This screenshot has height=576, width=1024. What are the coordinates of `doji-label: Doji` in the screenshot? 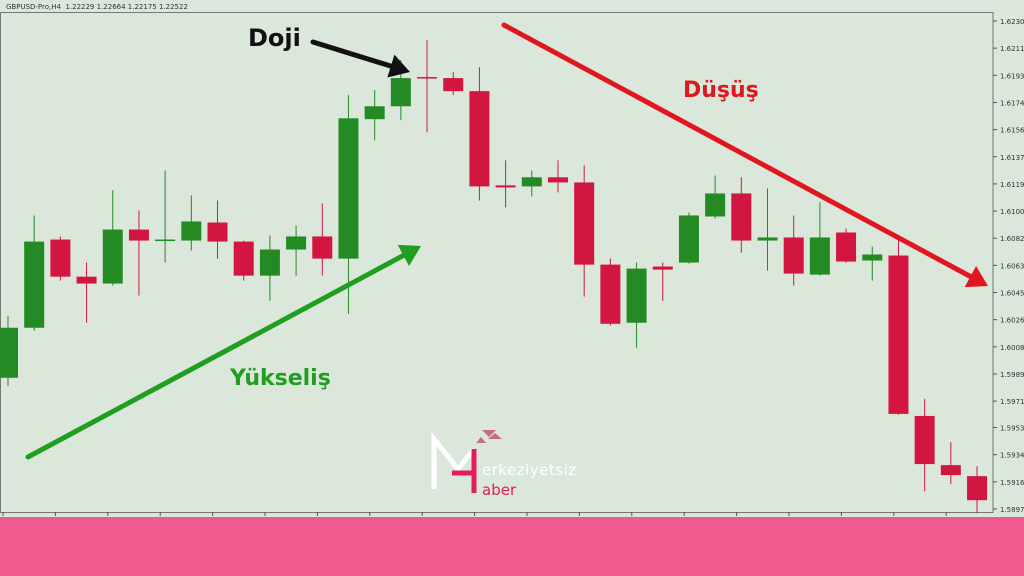 It's located at (274, 38).